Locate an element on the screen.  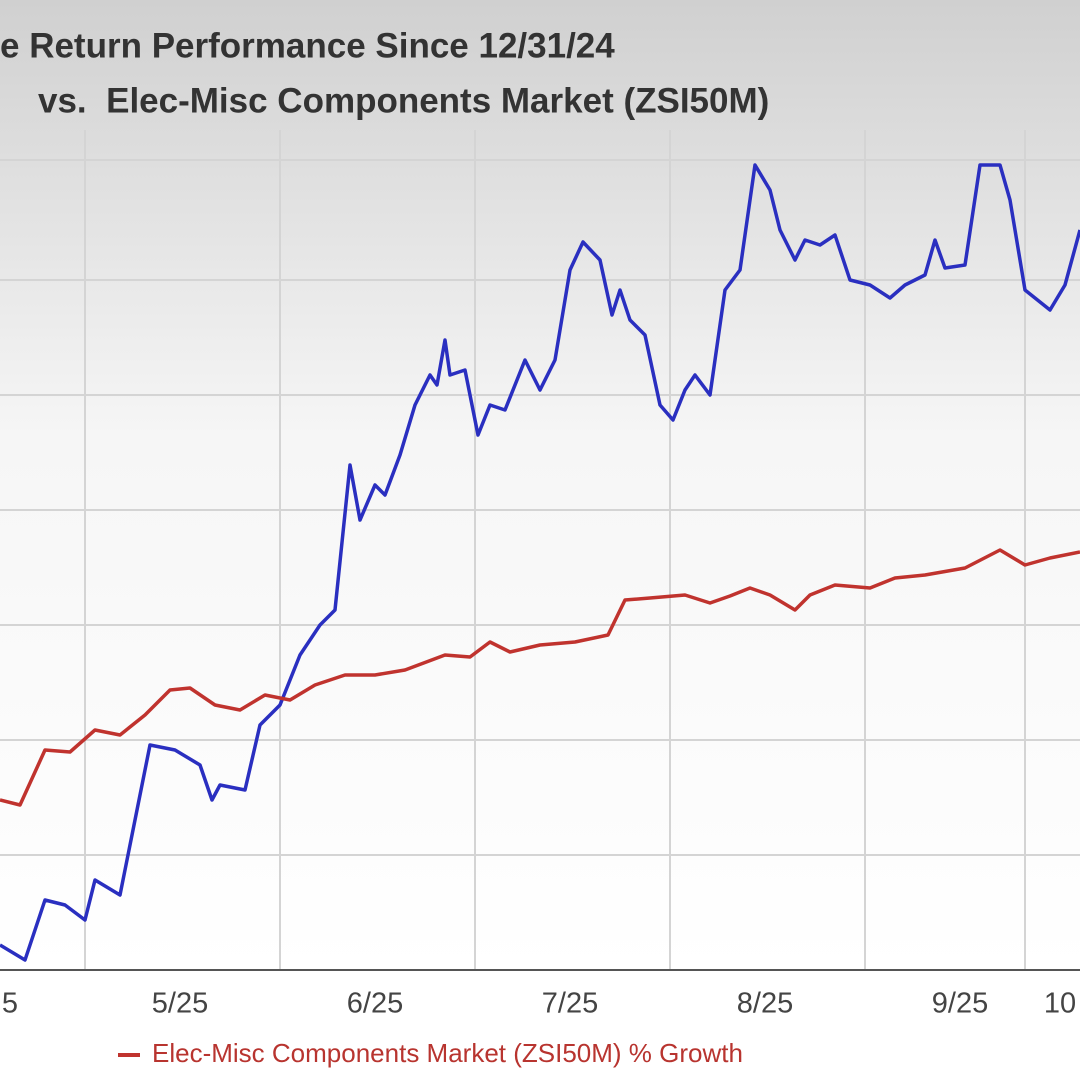
x-tick-label: 6/25 is located at coordinates (375, 1004).